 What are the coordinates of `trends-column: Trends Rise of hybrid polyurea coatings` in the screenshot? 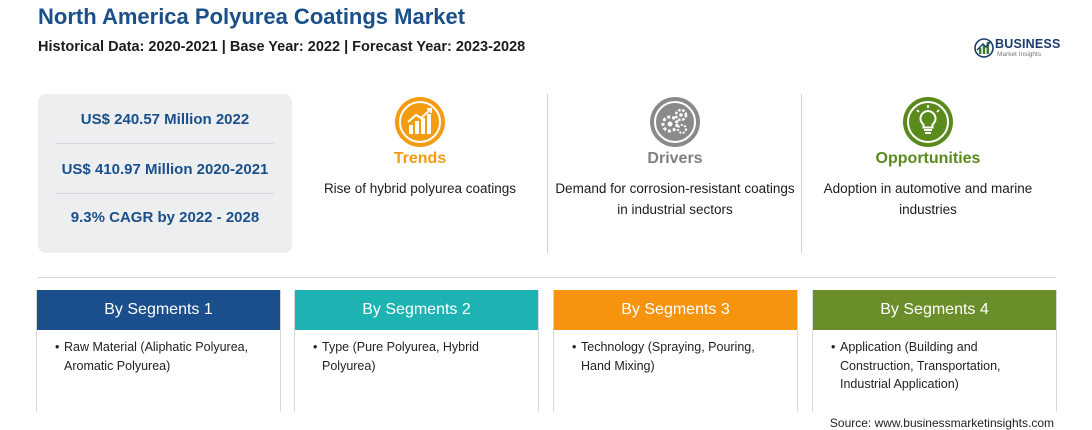 It's located at (420, 173).